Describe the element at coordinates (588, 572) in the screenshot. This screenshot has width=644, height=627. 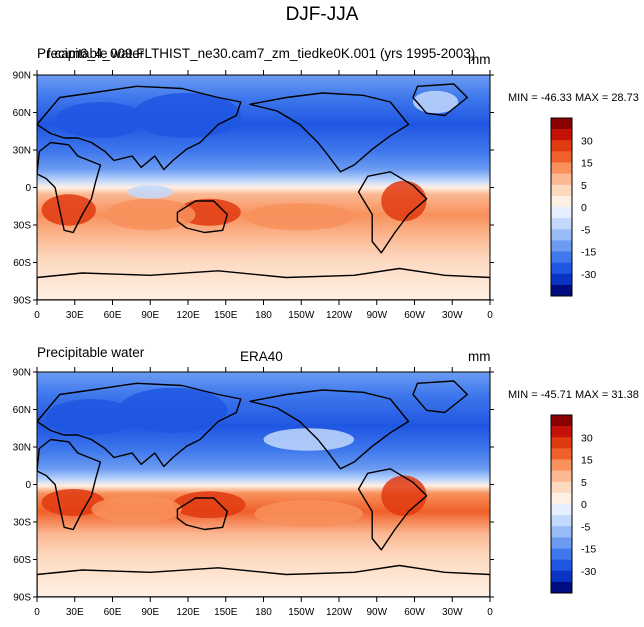
I see `colorbar-2-label: -30` at that location.